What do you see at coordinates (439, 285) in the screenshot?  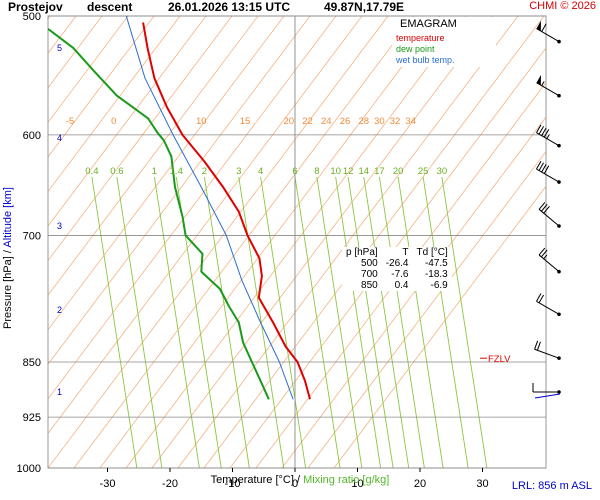 I see `table-cell: -6.9` at bounding box center [439, 285].